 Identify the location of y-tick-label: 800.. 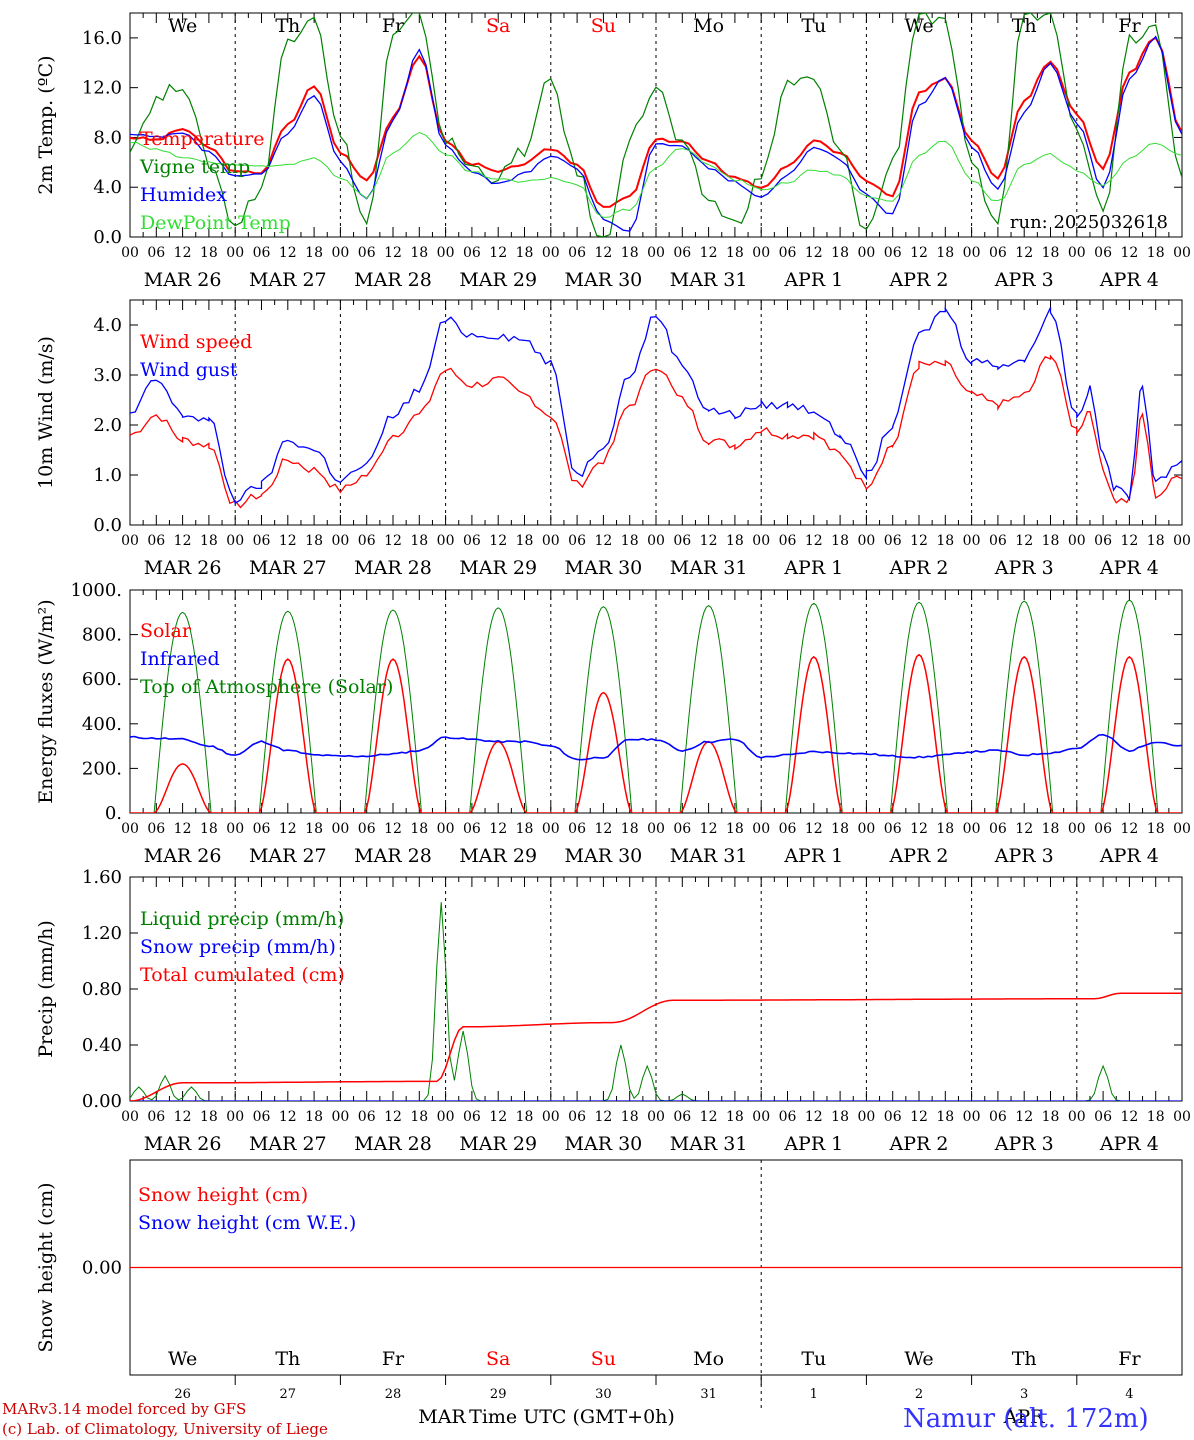
(102, 635).